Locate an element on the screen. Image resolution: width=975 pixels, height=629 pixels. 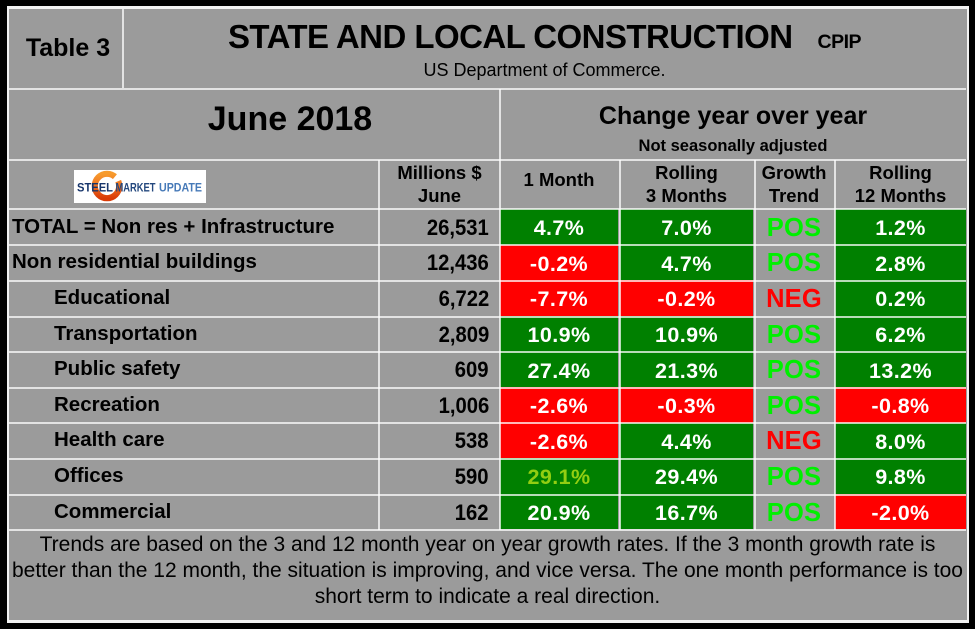
svg-text: MARKET is located at coordinates (136, 187).